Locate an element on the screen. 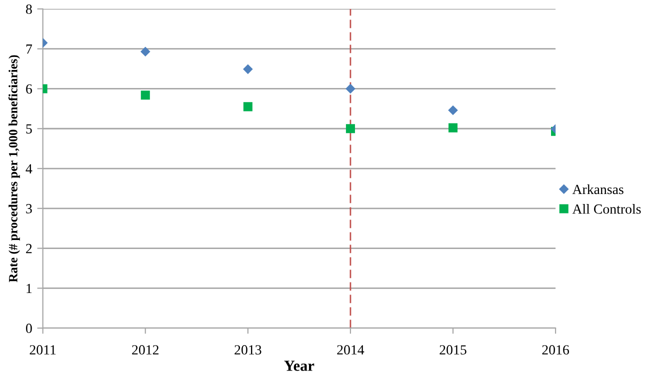  y-tick-label: 3 is located at coordinates (29, 209).